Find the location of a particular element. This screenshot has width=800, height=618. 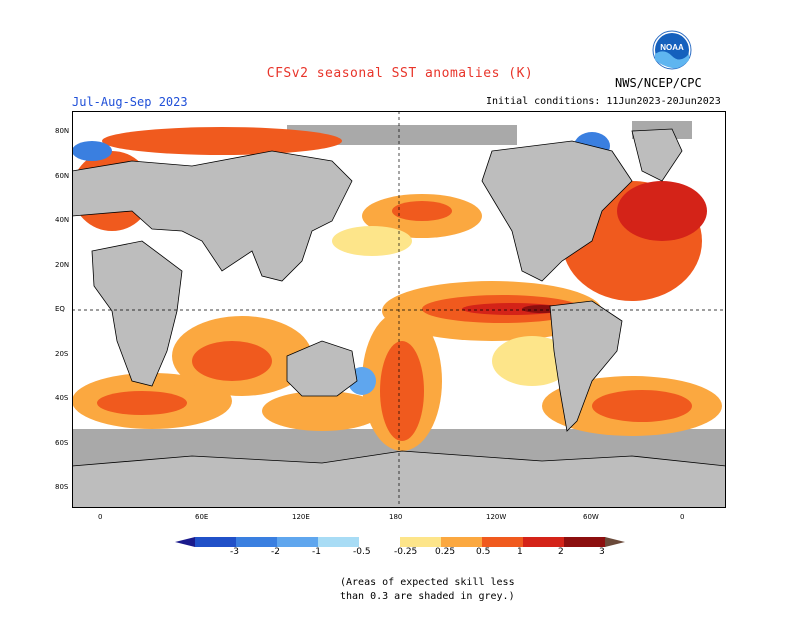

lon-label: 60W is located at coordinates (591, 517).